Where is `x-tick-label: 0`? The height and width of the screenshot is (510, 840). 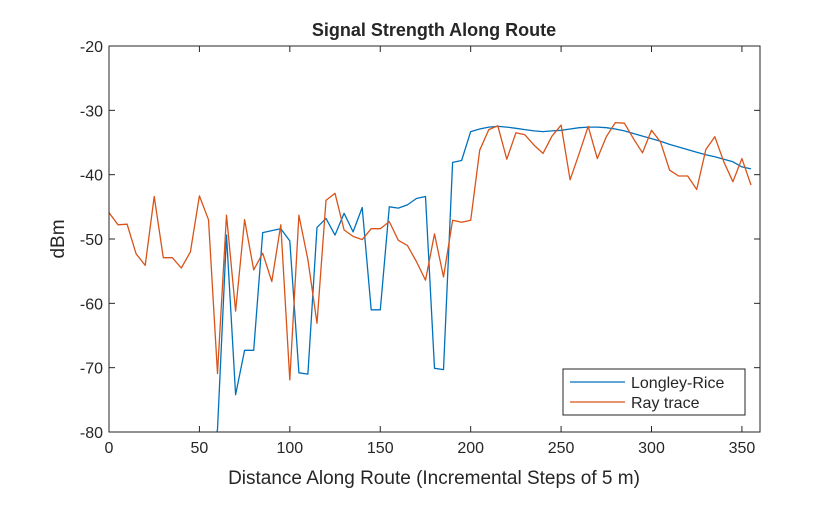 x-tick-label: 0 is located at coordinates (109, 448).